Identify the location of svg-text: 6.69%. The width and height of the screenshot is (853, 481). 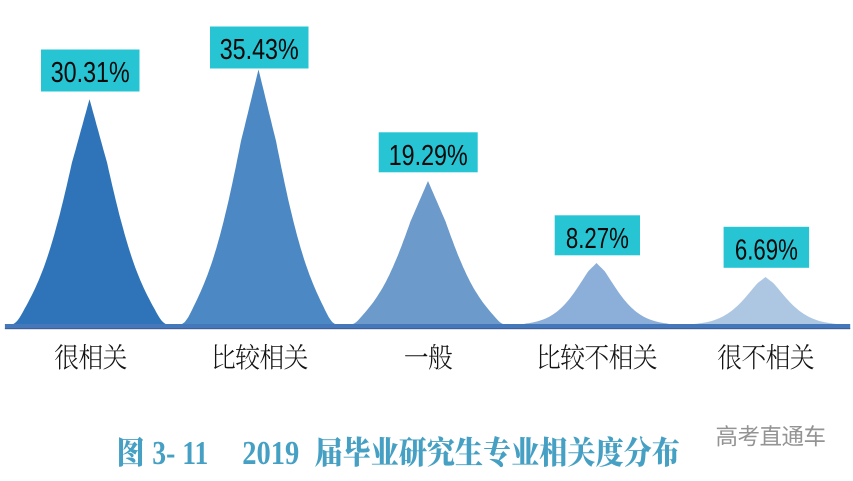
(766, 250).